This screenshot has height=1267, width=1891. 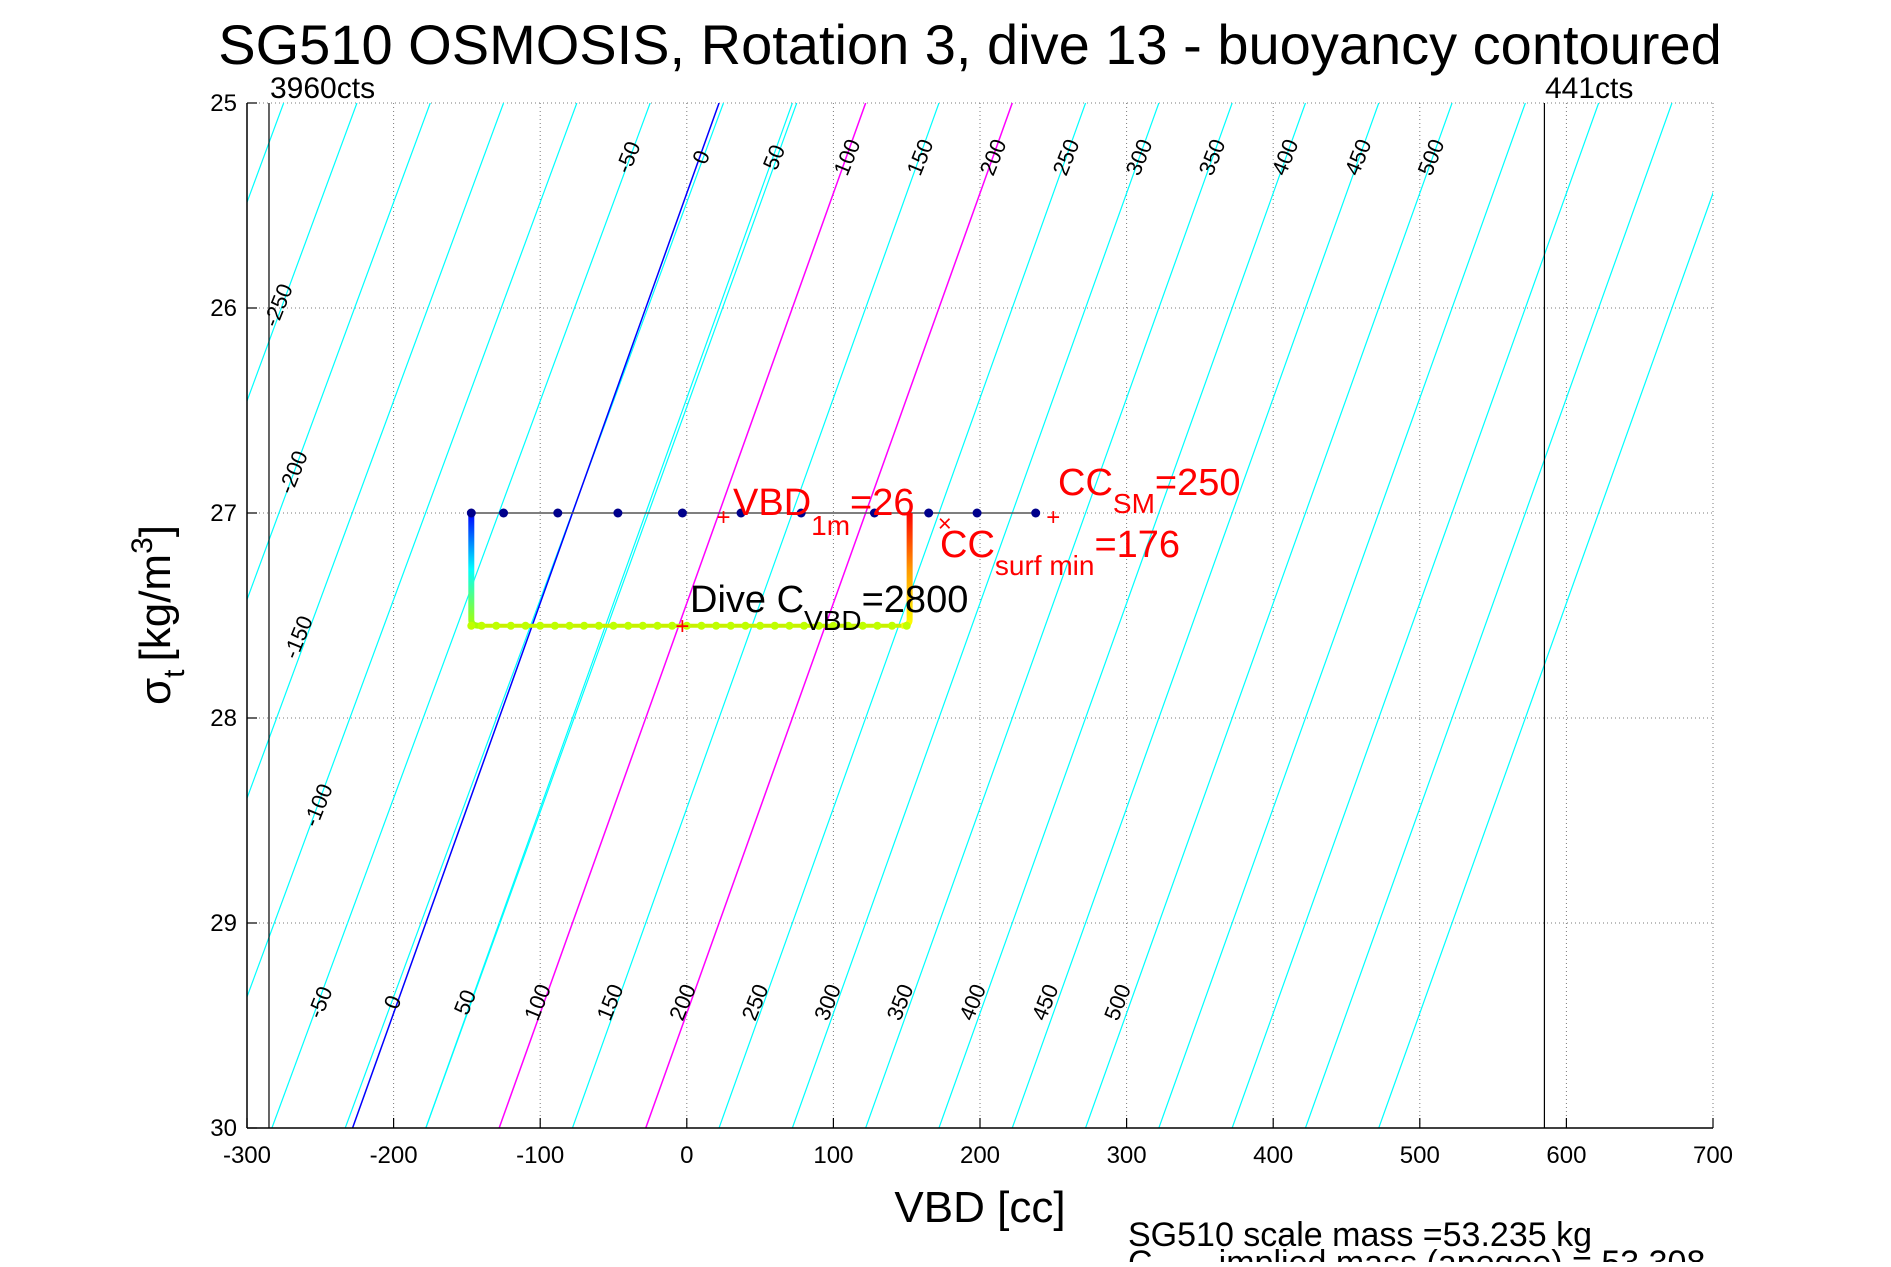 I want to click on x-tick-label: -300, so click(x=247, y=1155).